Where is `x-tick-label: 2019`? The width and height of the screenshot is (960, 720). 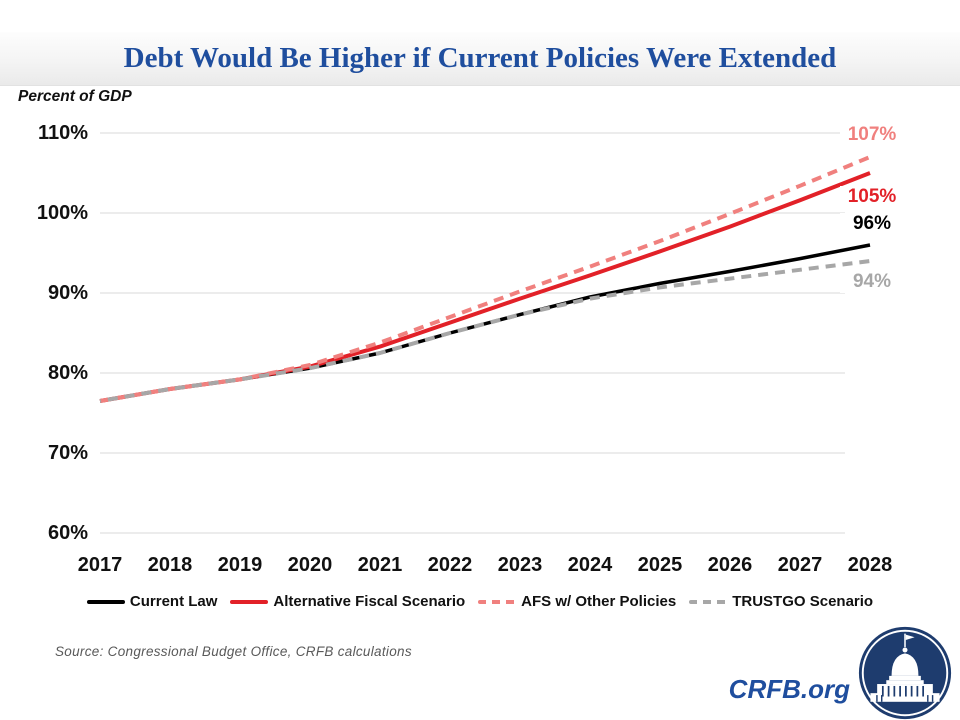
x-tick-label: 2019 is located at coordinates (240, 565).